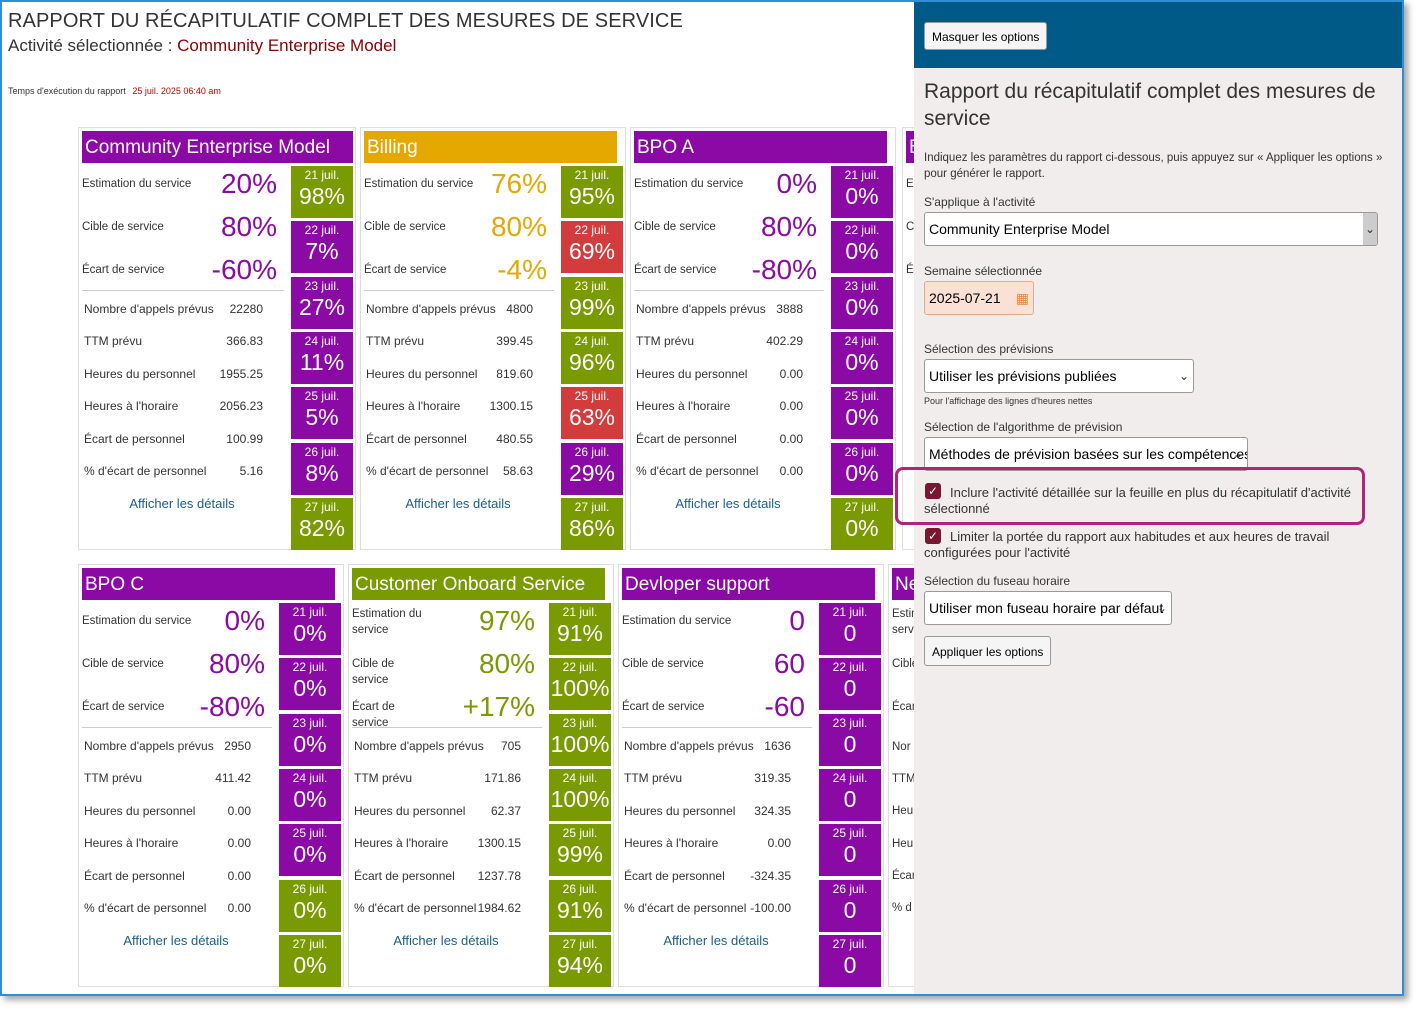 Image resolution: width=1420 pixels, height=1011 pixels. Describe the element at coordinates (499, 875) in the screenshot. I see `staffing-metric-value: 1237.78` at that location.